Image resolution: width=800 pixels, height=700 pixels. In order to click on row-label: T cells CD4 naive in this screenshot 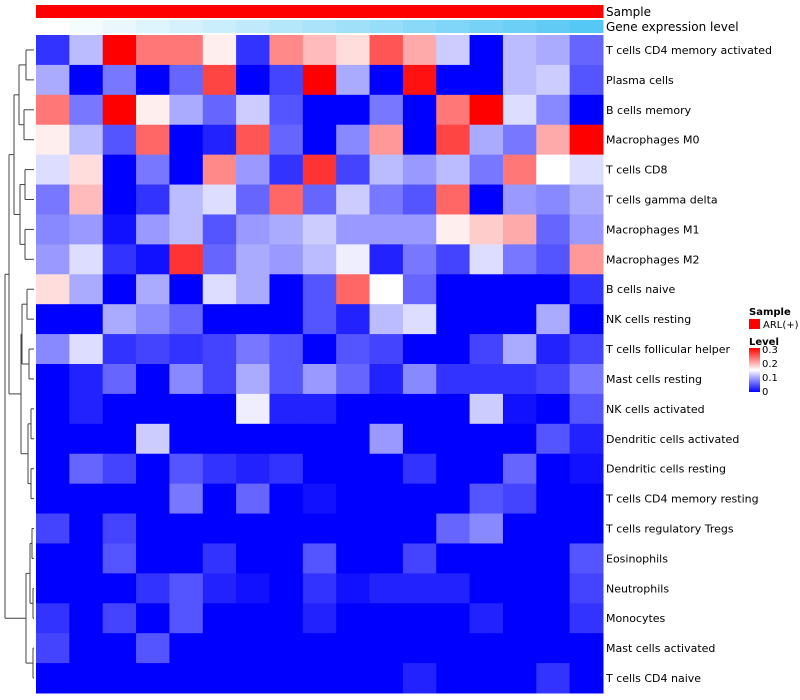, I will do `click(653, 678)`.